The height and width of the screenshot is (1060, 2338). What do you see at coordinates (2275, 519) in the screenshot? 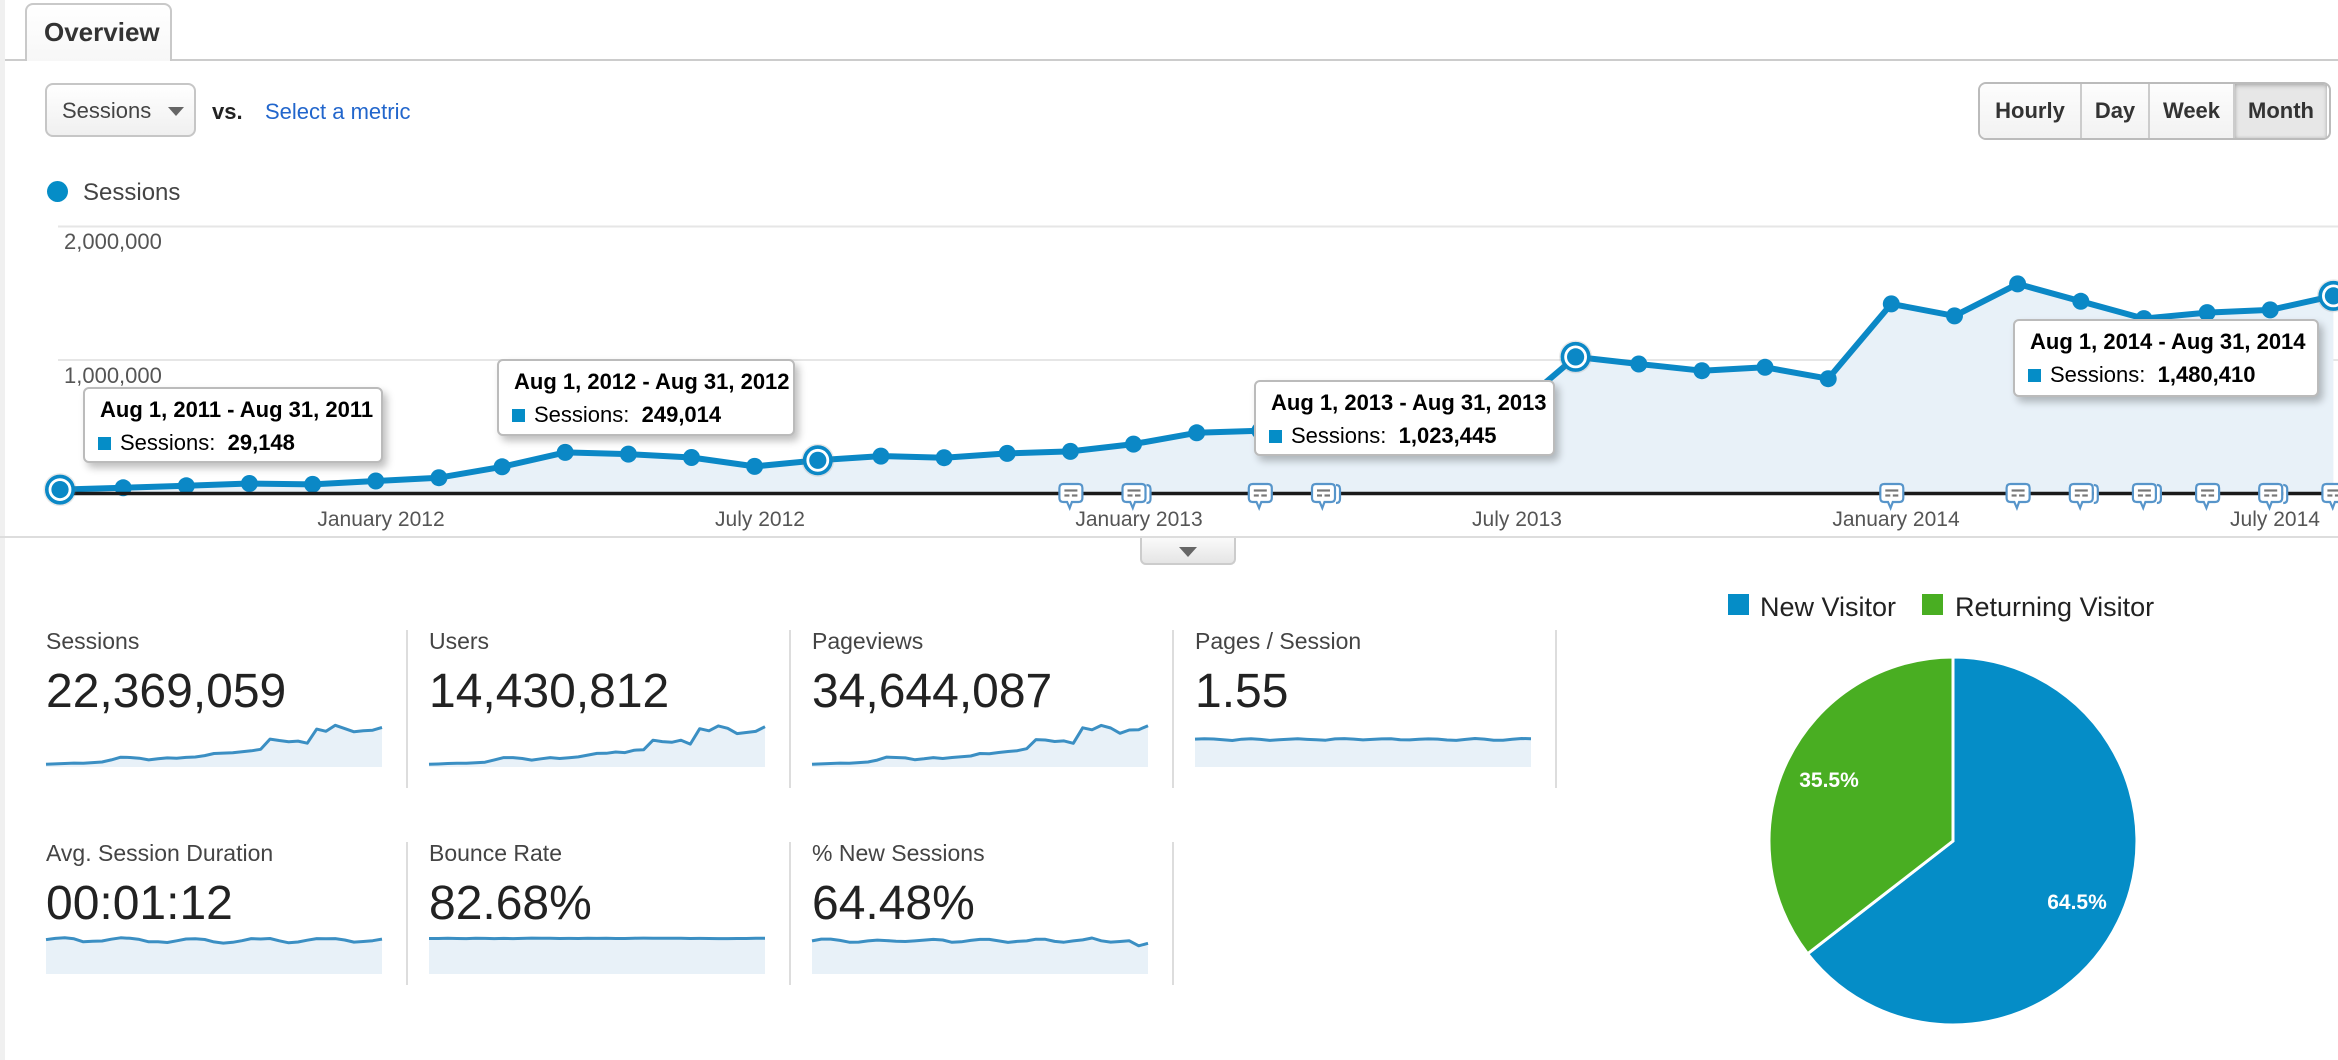
I see `svg-text: July 2014` at bounding box center [2275, 519].